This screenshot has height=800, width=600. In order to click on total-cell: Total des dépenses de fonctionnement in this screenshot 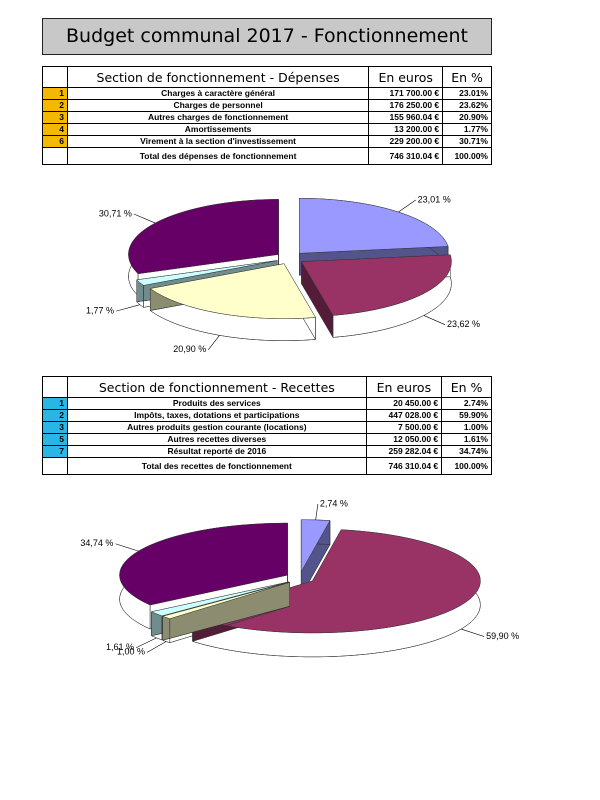, I will do `click(218, 156)`.